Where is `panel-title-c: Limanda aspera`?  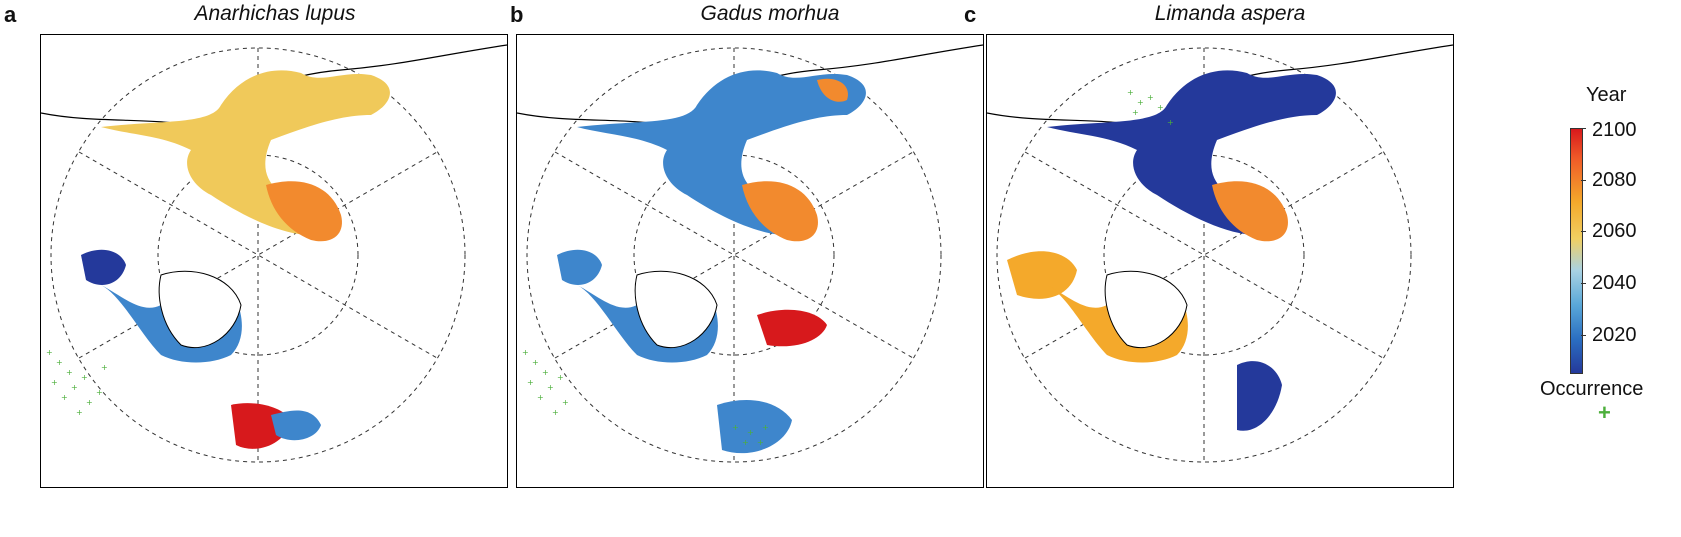 panel-title-c: Limanda aspera is located at coordinates (1230, 13).